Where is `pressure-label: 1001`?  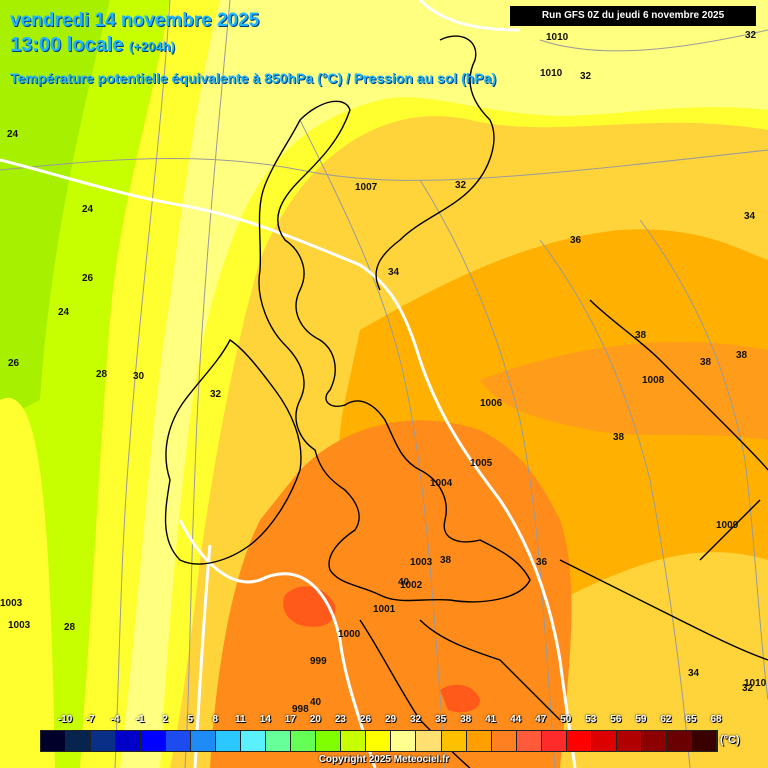 pressure-label: 1001 is located at coordinates (384, 609).